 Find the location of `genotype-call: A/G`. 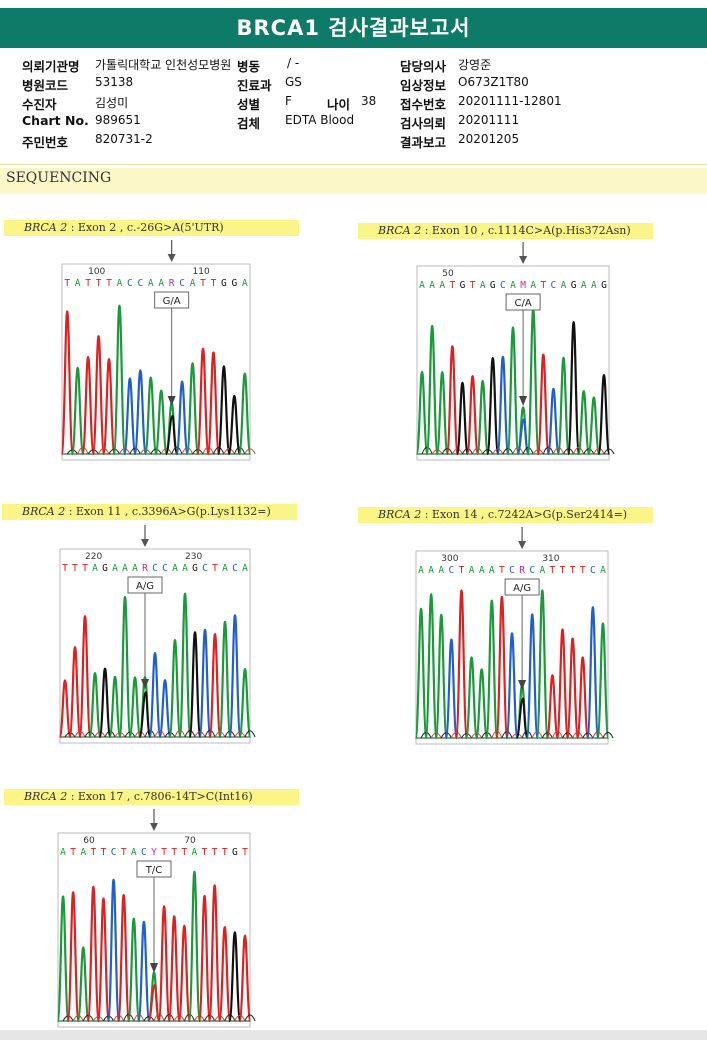

genotype-call: A/G is located at coordinates (145, 586).